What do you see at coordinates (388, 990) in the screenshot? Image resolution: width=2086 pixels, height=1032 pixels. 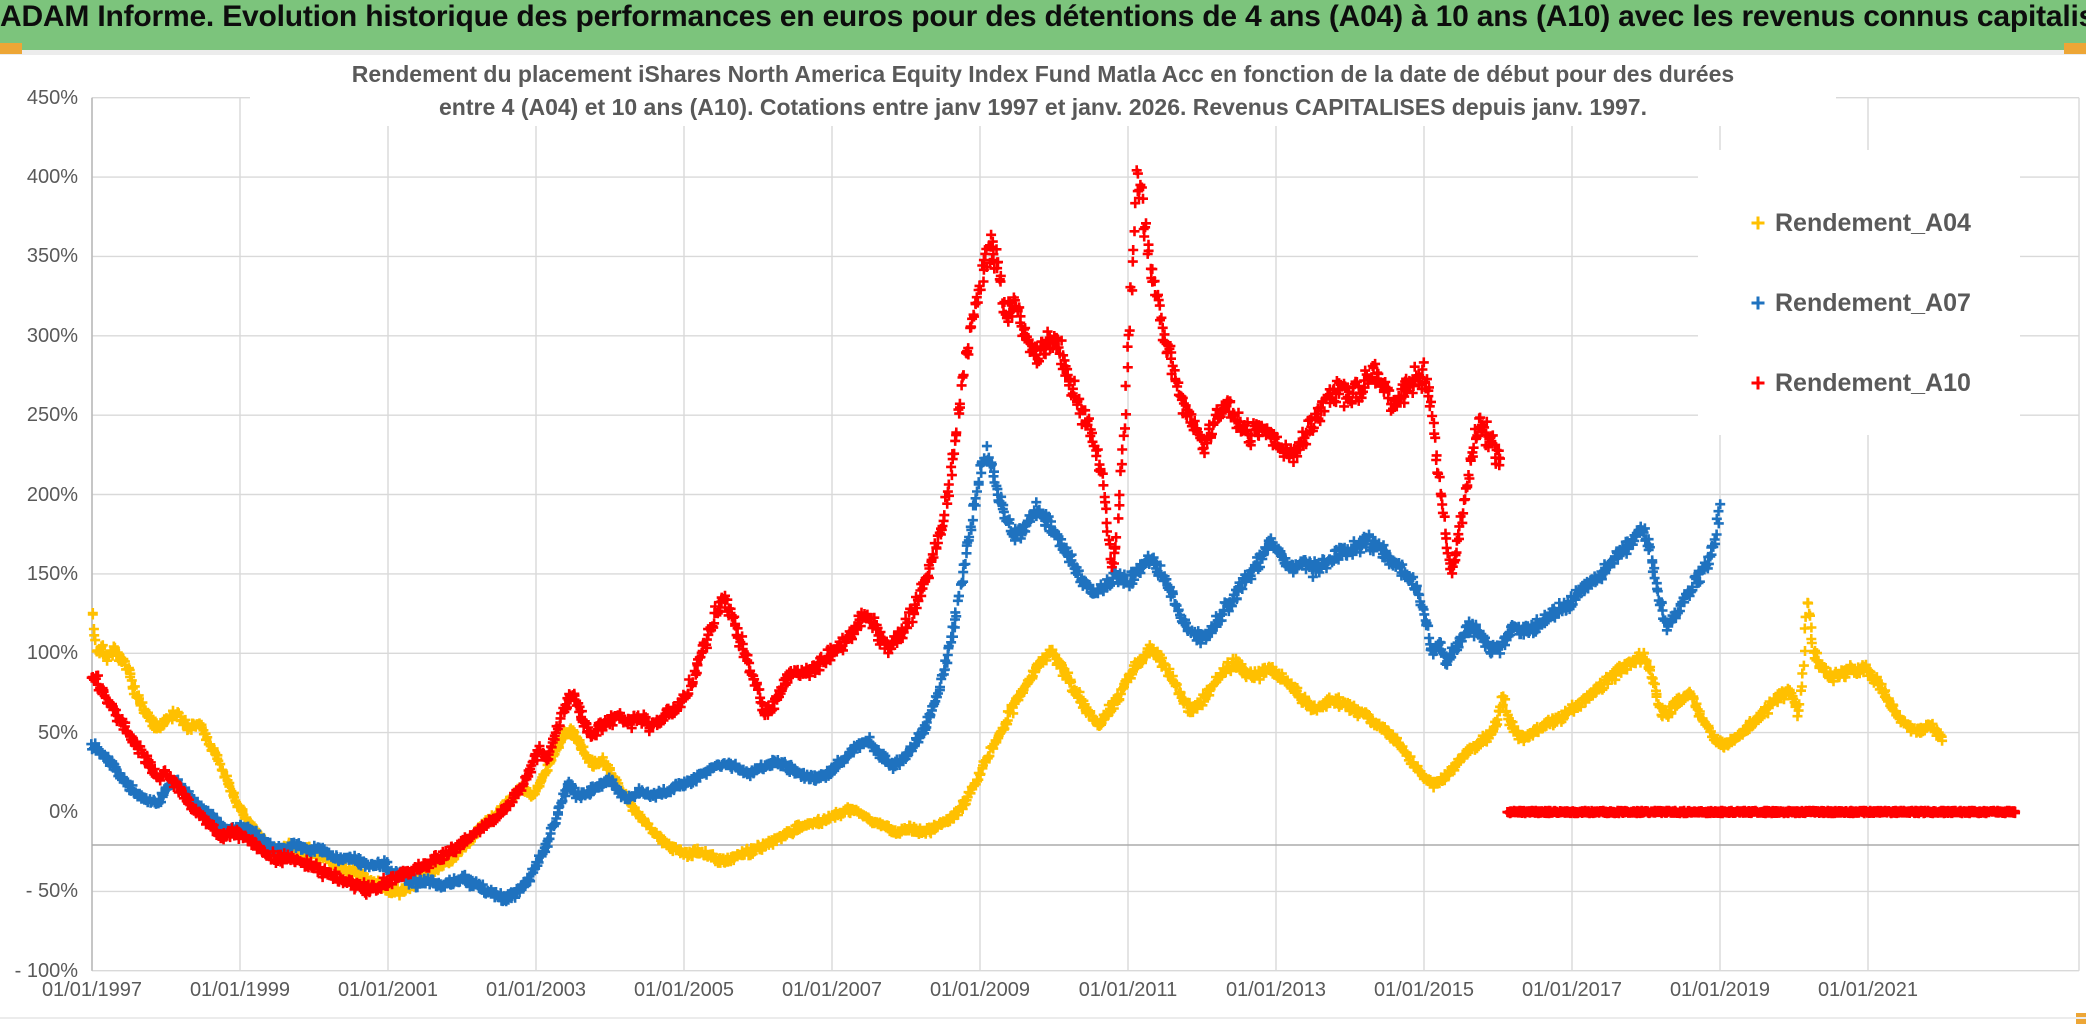 I see `x-axis-label: 01/01/2001` at bounding box center [388, 990].